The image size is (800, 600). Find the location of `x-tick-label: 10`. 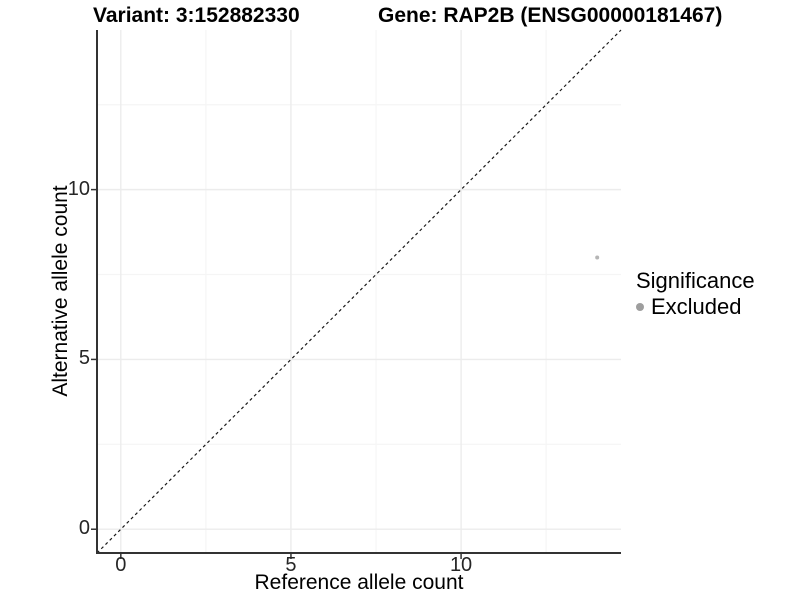

x-tick-label: 10 is located at coordinates (461, 565).